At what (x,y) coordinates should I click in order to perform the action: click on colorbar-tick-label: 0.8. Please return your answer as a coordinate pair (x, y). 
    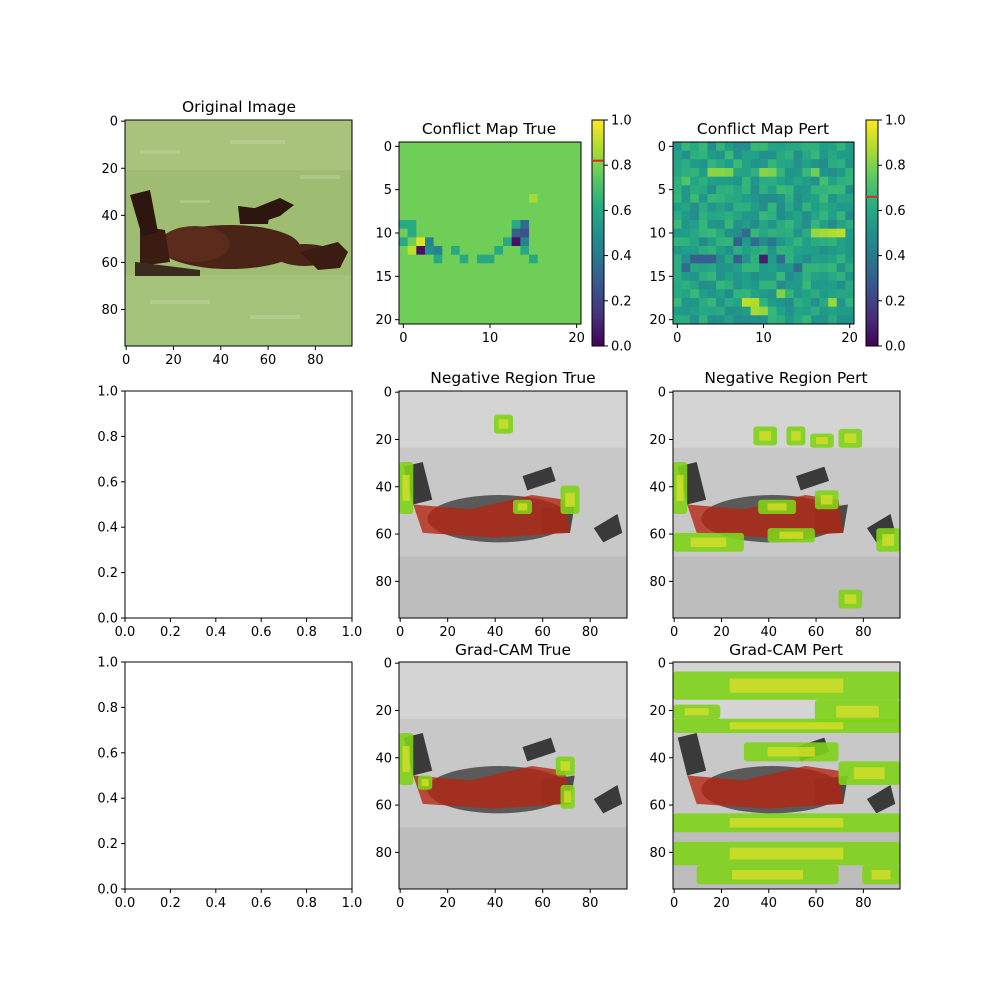
    Looking at the image, I should click on (895, 166).